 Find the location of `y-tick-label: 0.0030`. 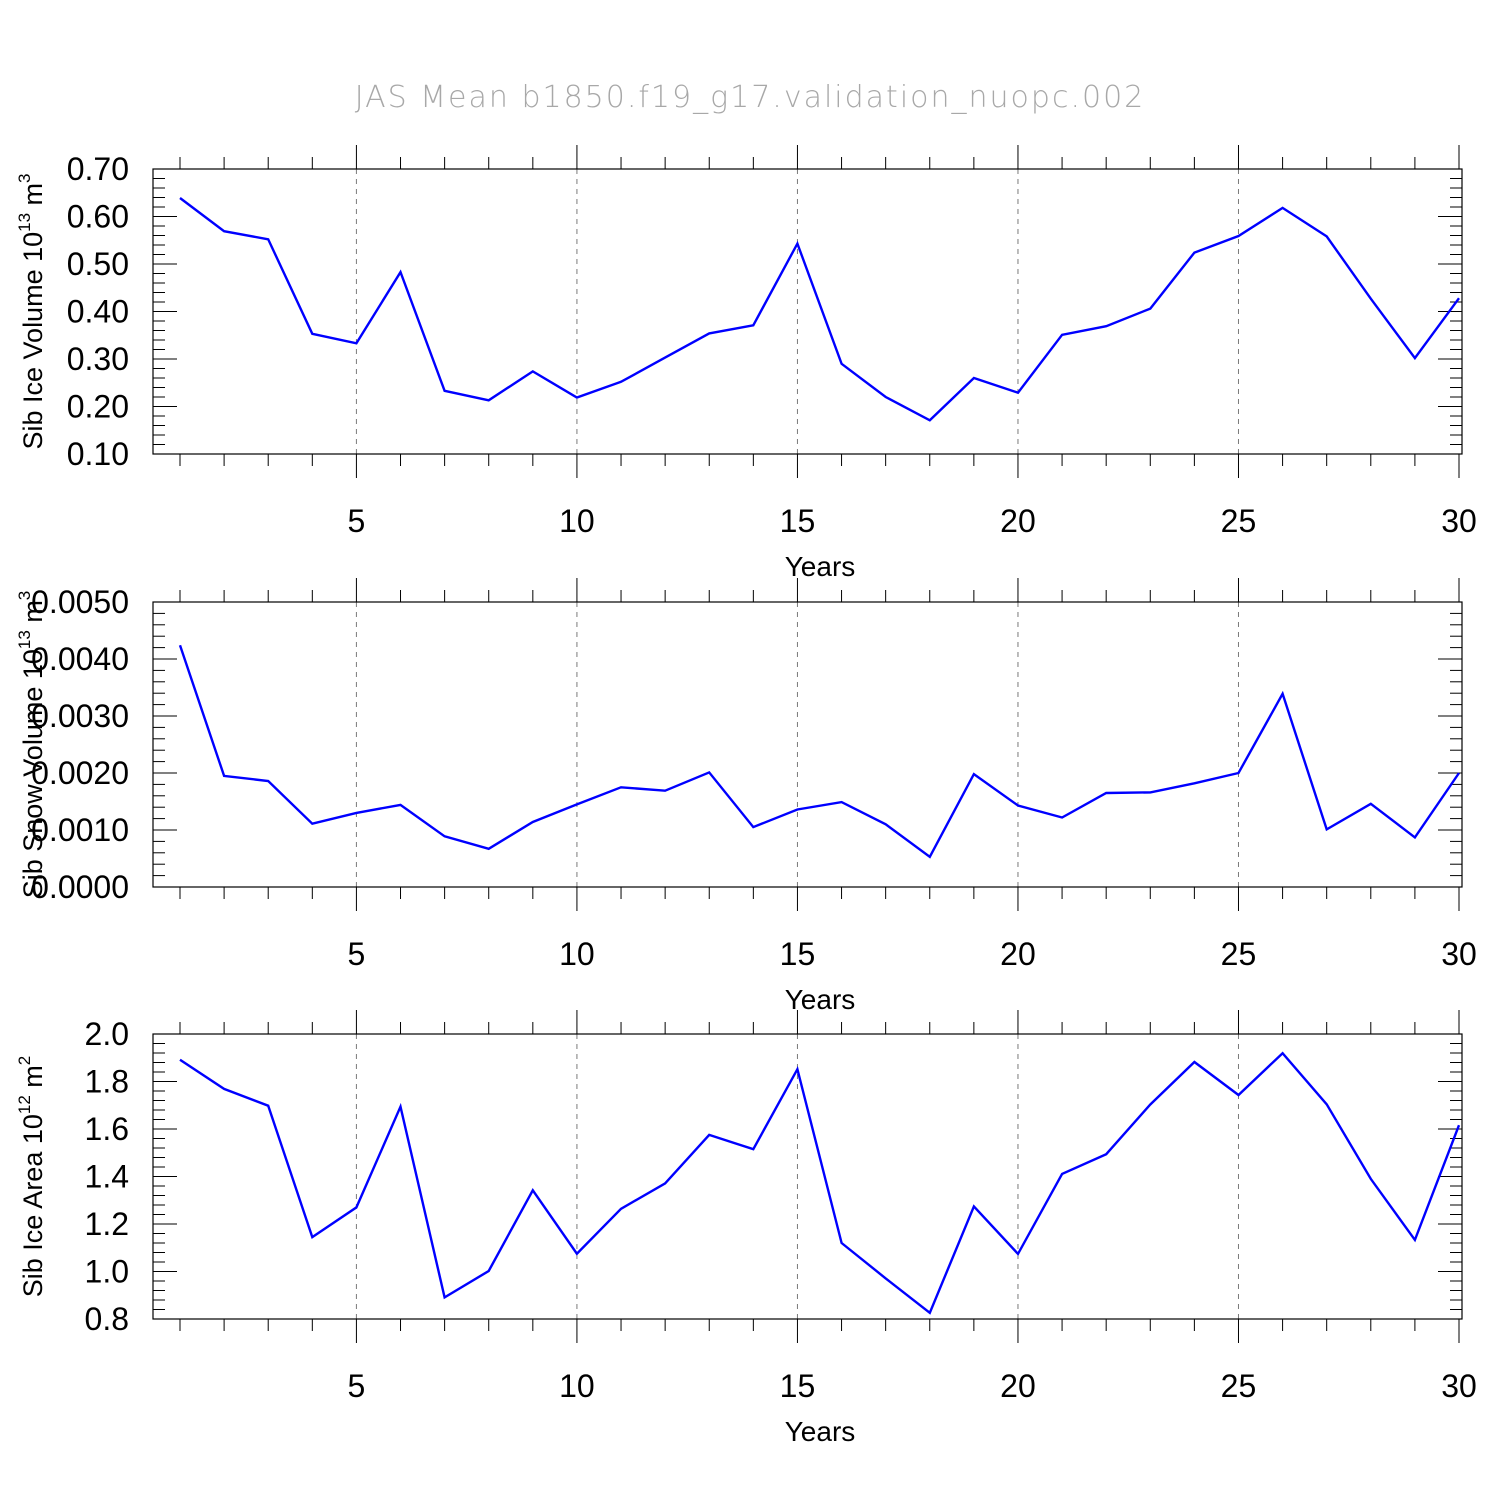

y-tick-label: 0.0030 is located at coordinates (80, 716).